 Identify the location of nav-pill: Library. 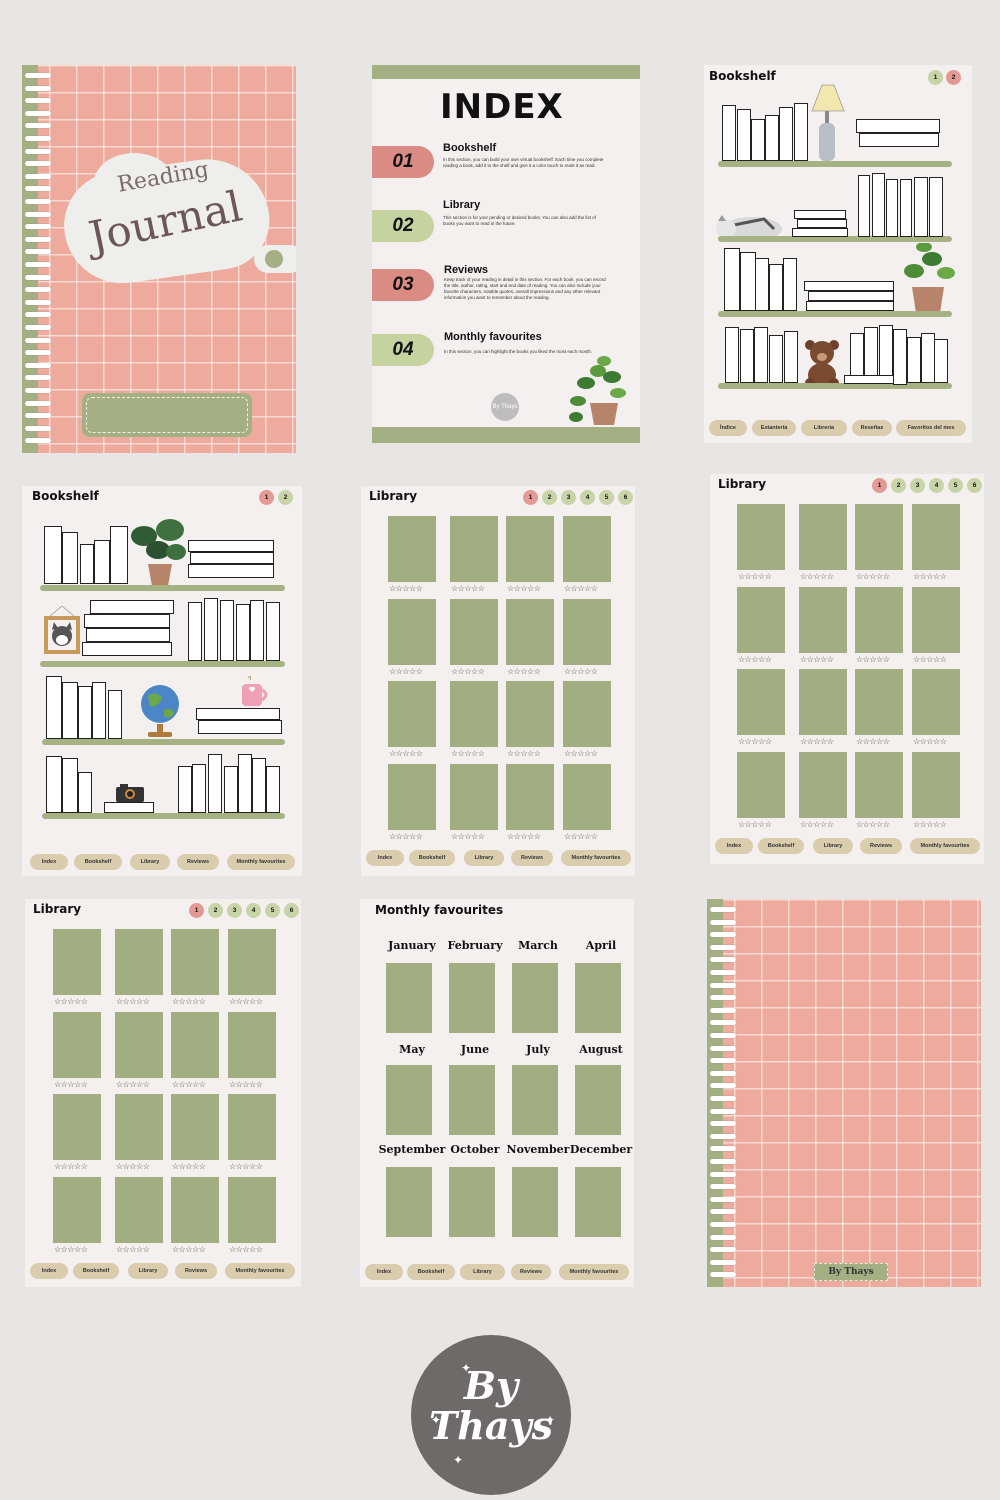
(482, 1272).